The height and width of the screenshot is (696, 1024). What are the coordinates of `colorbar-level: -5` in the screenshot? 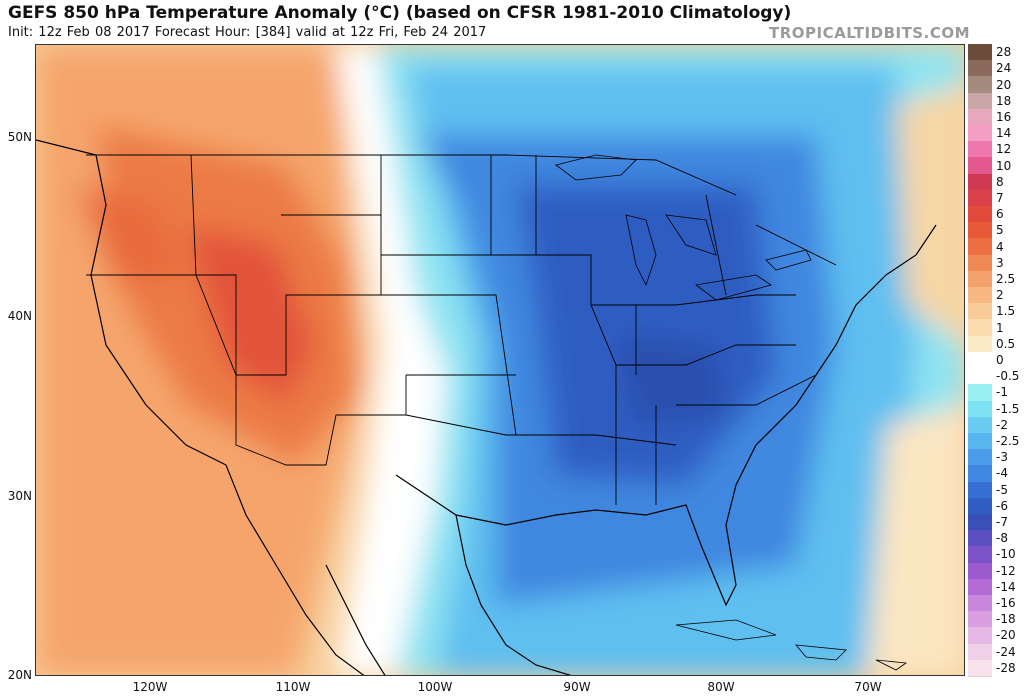 It's located at (995, 490).